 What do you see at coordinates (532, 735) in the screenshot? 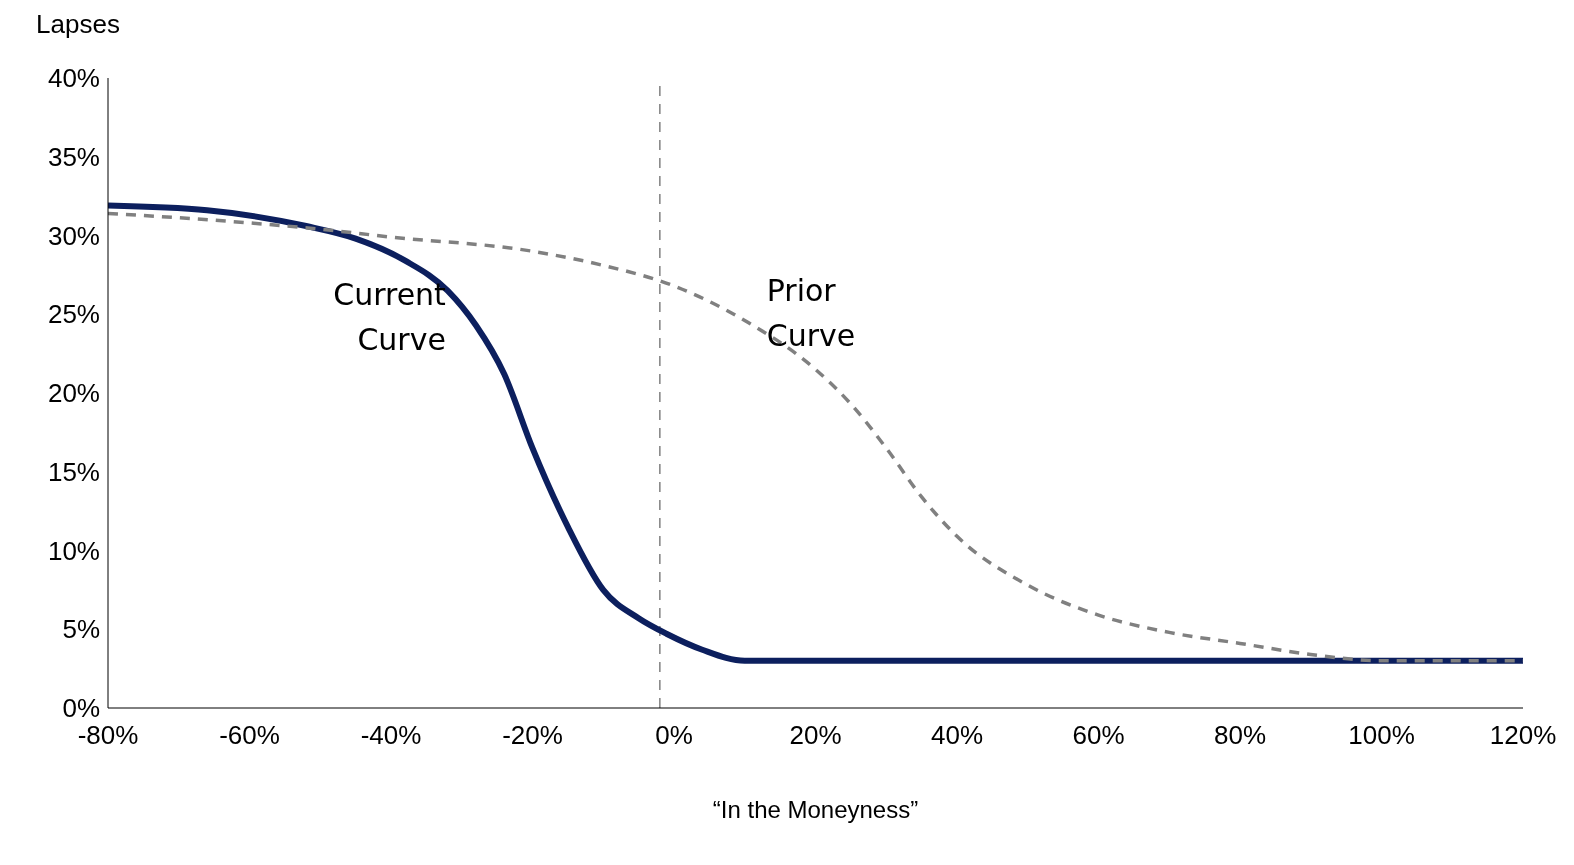
I see `x-tick-label: -20%` at bounding box center [532, 735].